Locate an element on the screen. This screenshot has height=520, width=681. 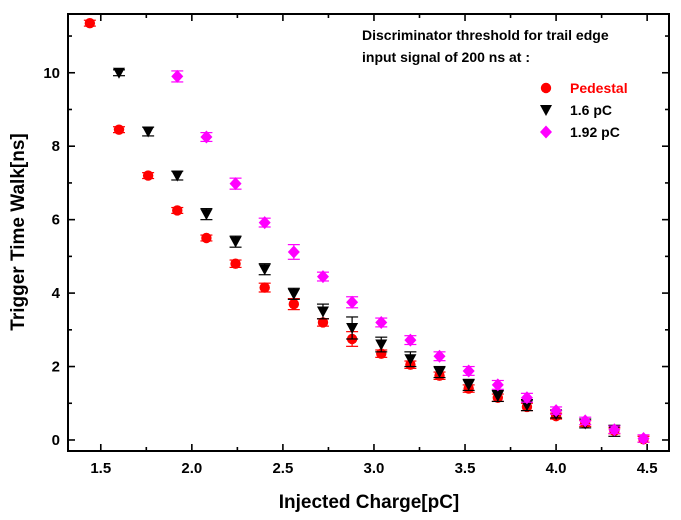
x-tick-labels: 1.5 2.0 2.5 3.0 3.5 4.0 4.5 is located at coordinates (373, 468).